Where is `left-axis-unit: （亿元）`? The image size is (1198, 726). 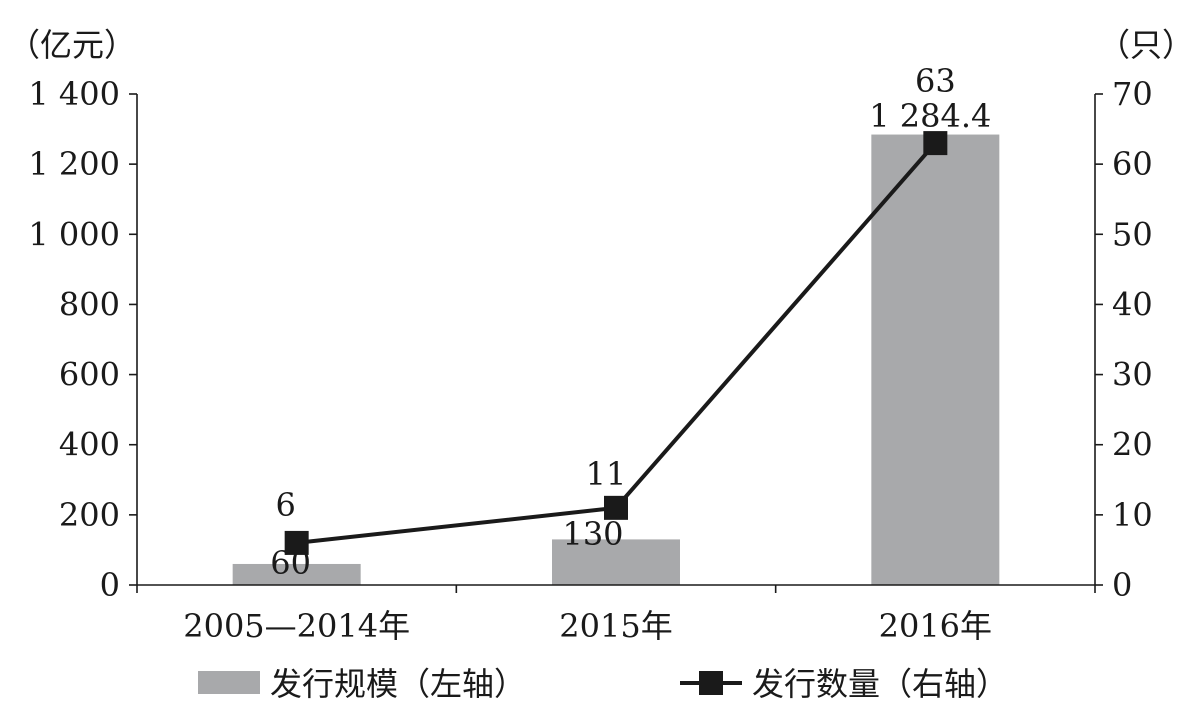 left-axis-unit: （亿元） is located at coordinates (72, 45).